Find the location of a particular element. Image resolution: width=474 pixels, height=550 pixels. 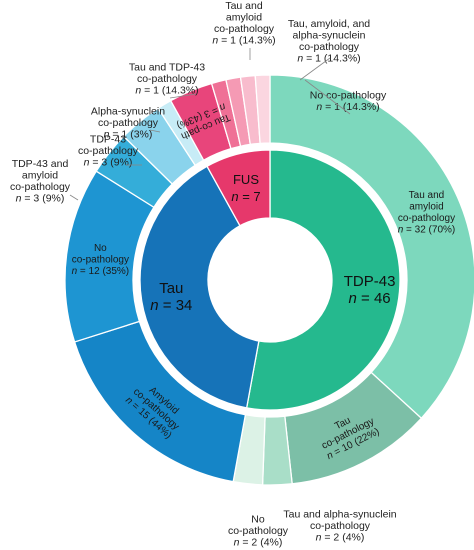

label-line: alpha-synuclein is located at coordinates (329, 35).